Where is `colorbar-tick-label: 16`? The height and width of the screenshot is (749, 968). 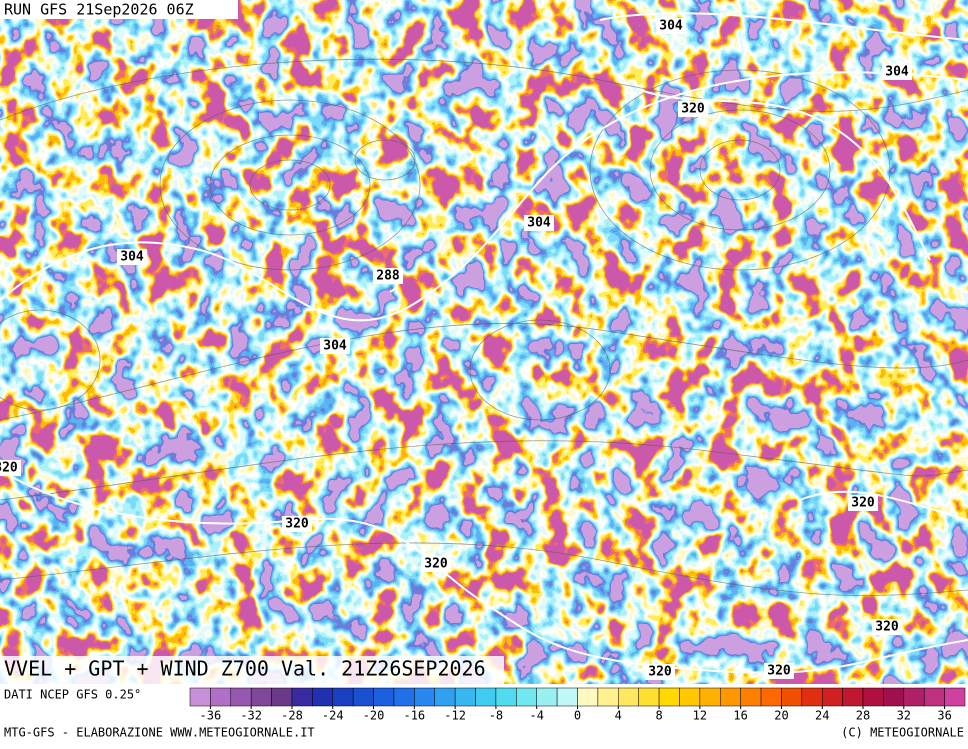
colorbar-tick-label: 16 is located at coordinates (740, 716).